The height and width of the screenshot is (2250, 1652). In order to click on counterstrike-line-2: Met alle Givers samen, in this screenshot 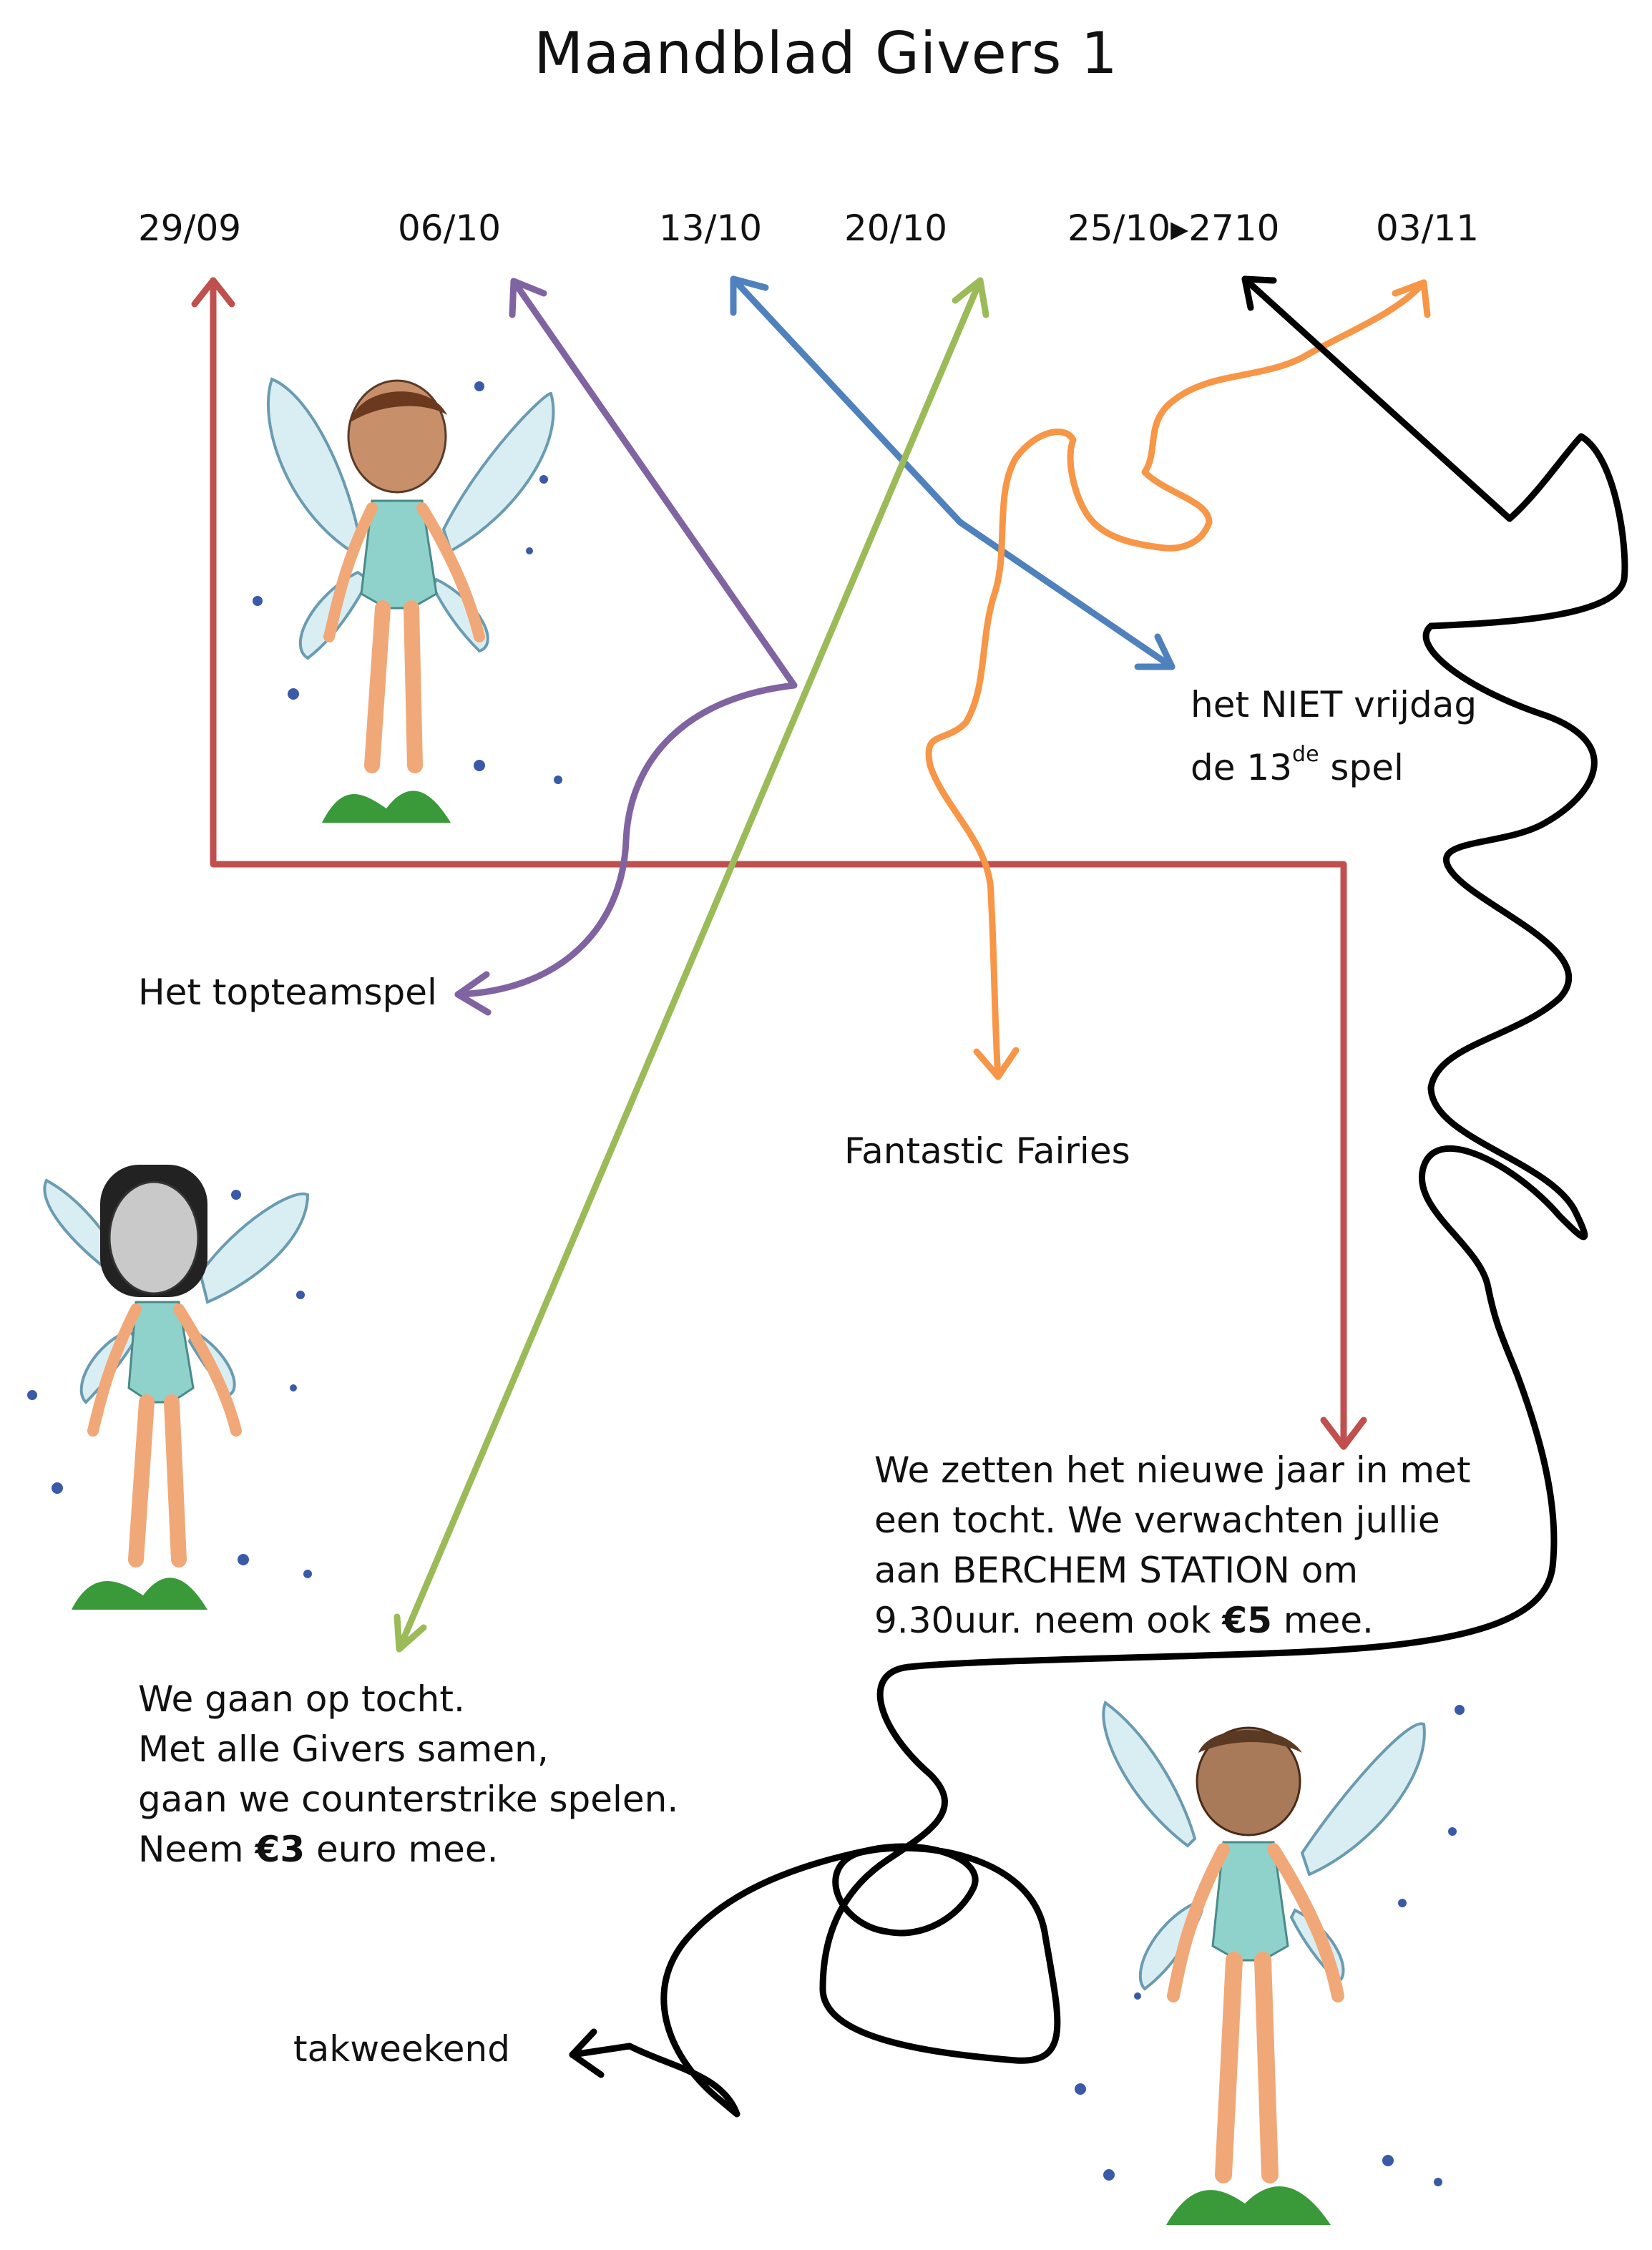, I will do `click(343, 1749)`.